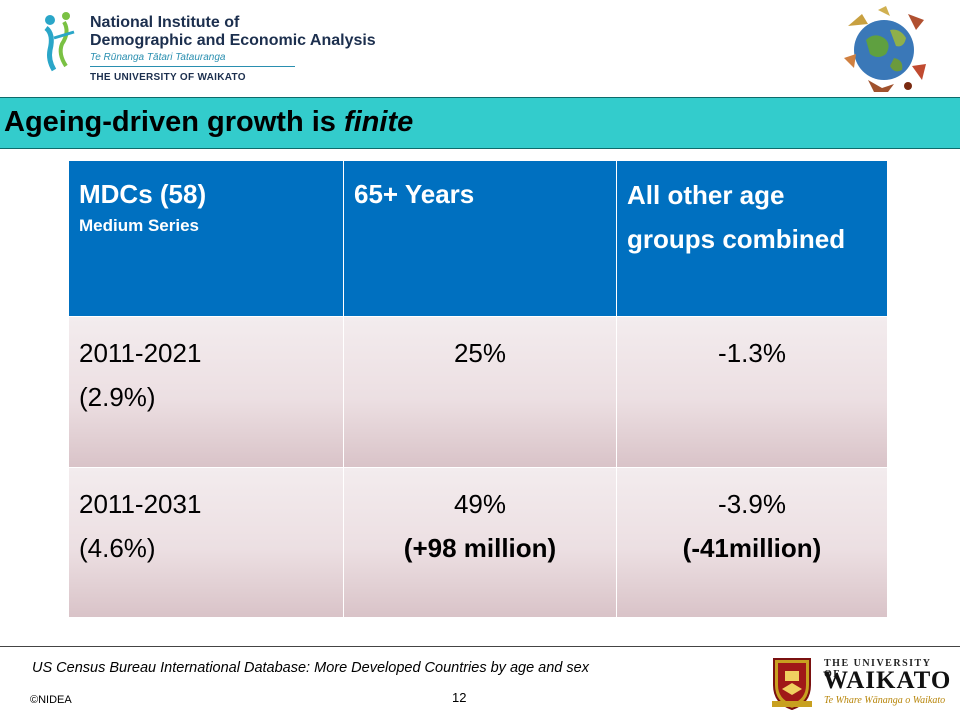 This screenshot has width=960, height=720. What do you see at coordinates (878, 669) in the screenshot?
I see `waikato-line1: THE UNIVERSITY OF` at bounding box center [878, 669].